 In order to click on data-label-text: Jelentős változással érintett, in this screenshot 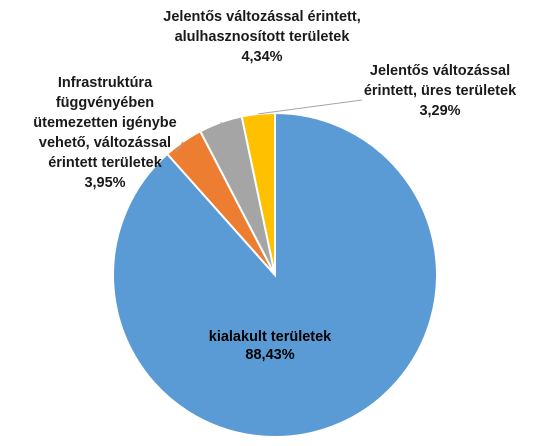, I will do `click(261, 17)`.